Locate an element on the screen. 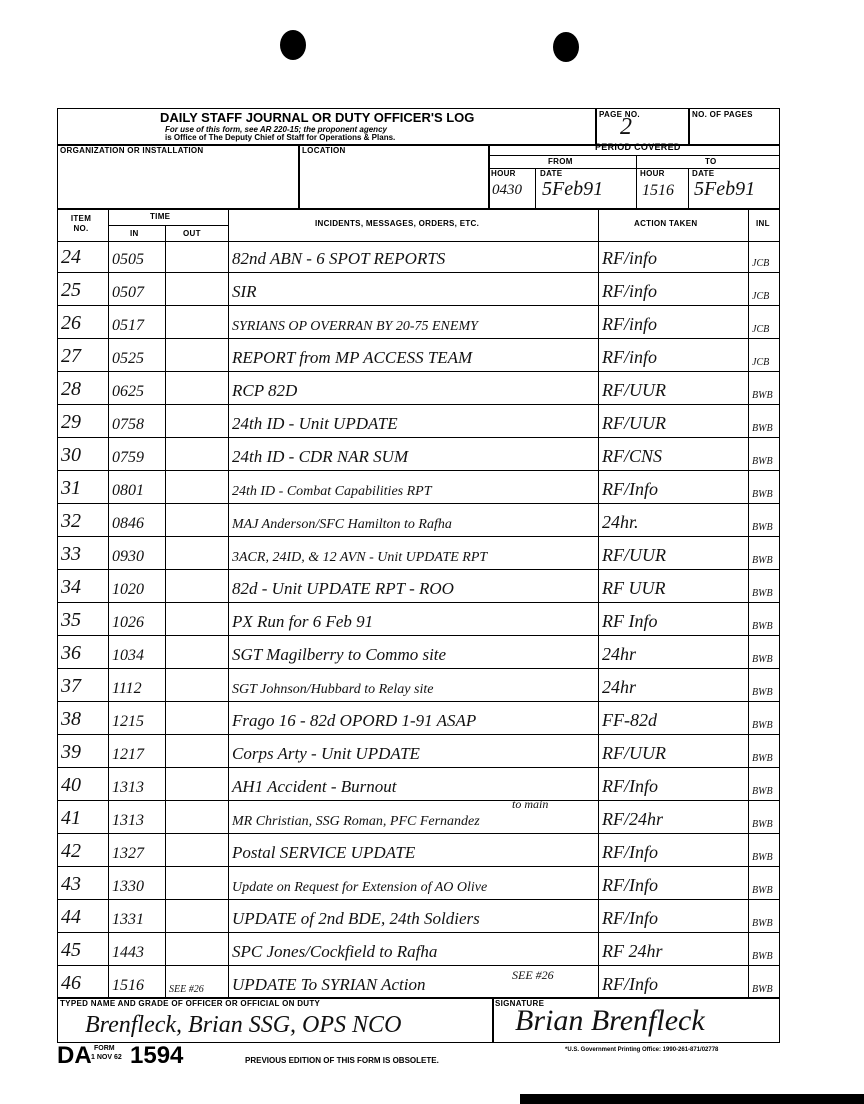 The image size is (864, 1104). incident-text: Frago 16 - 82d OPORD 1-91 ASAP is located at coordinates (354, 720).